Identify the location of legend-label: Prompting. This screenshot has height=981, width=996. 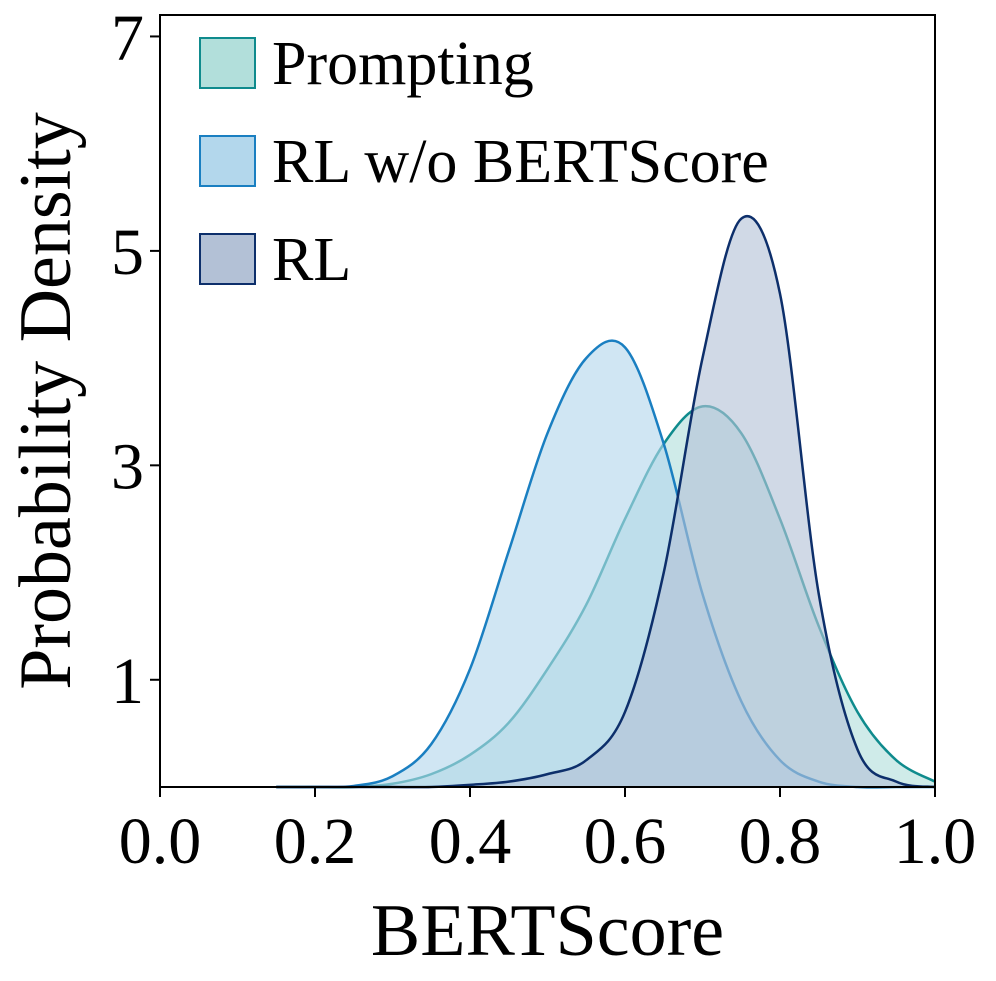
(403, 64).